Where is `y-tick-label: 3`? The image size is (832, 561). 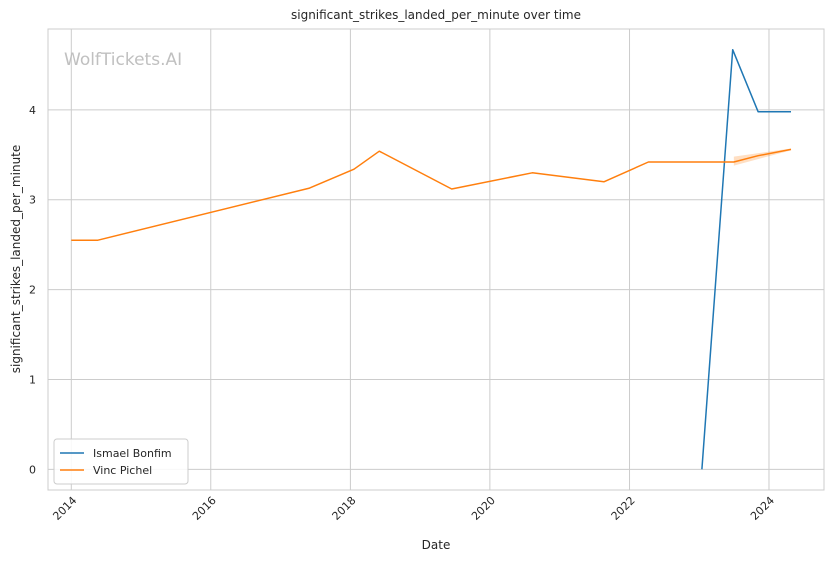 y-tick-label: 3 is located at coordinates (32, 200).